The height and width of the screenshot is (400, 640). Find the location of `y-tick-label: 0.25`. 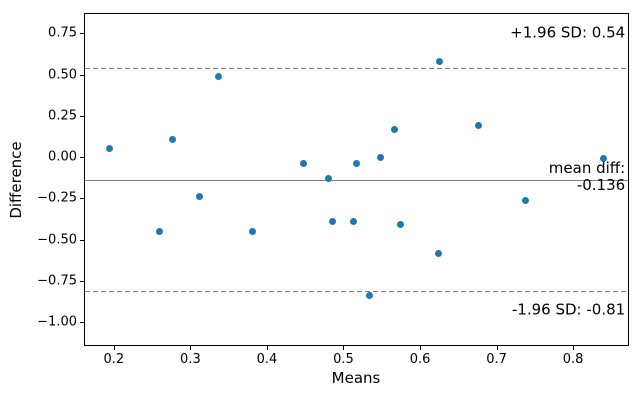

y-tick-label: 0.25 is located at coordinates (62, 116).